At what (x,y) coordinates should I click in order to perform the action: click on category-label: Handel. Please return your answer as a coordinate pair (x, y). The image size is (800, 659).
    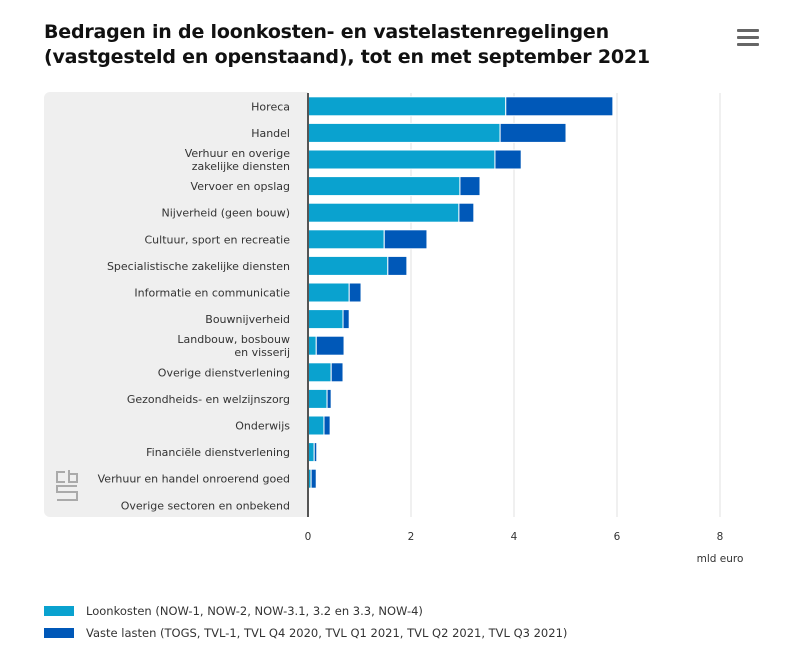
    Looking at the image, I should click on (270, 133).